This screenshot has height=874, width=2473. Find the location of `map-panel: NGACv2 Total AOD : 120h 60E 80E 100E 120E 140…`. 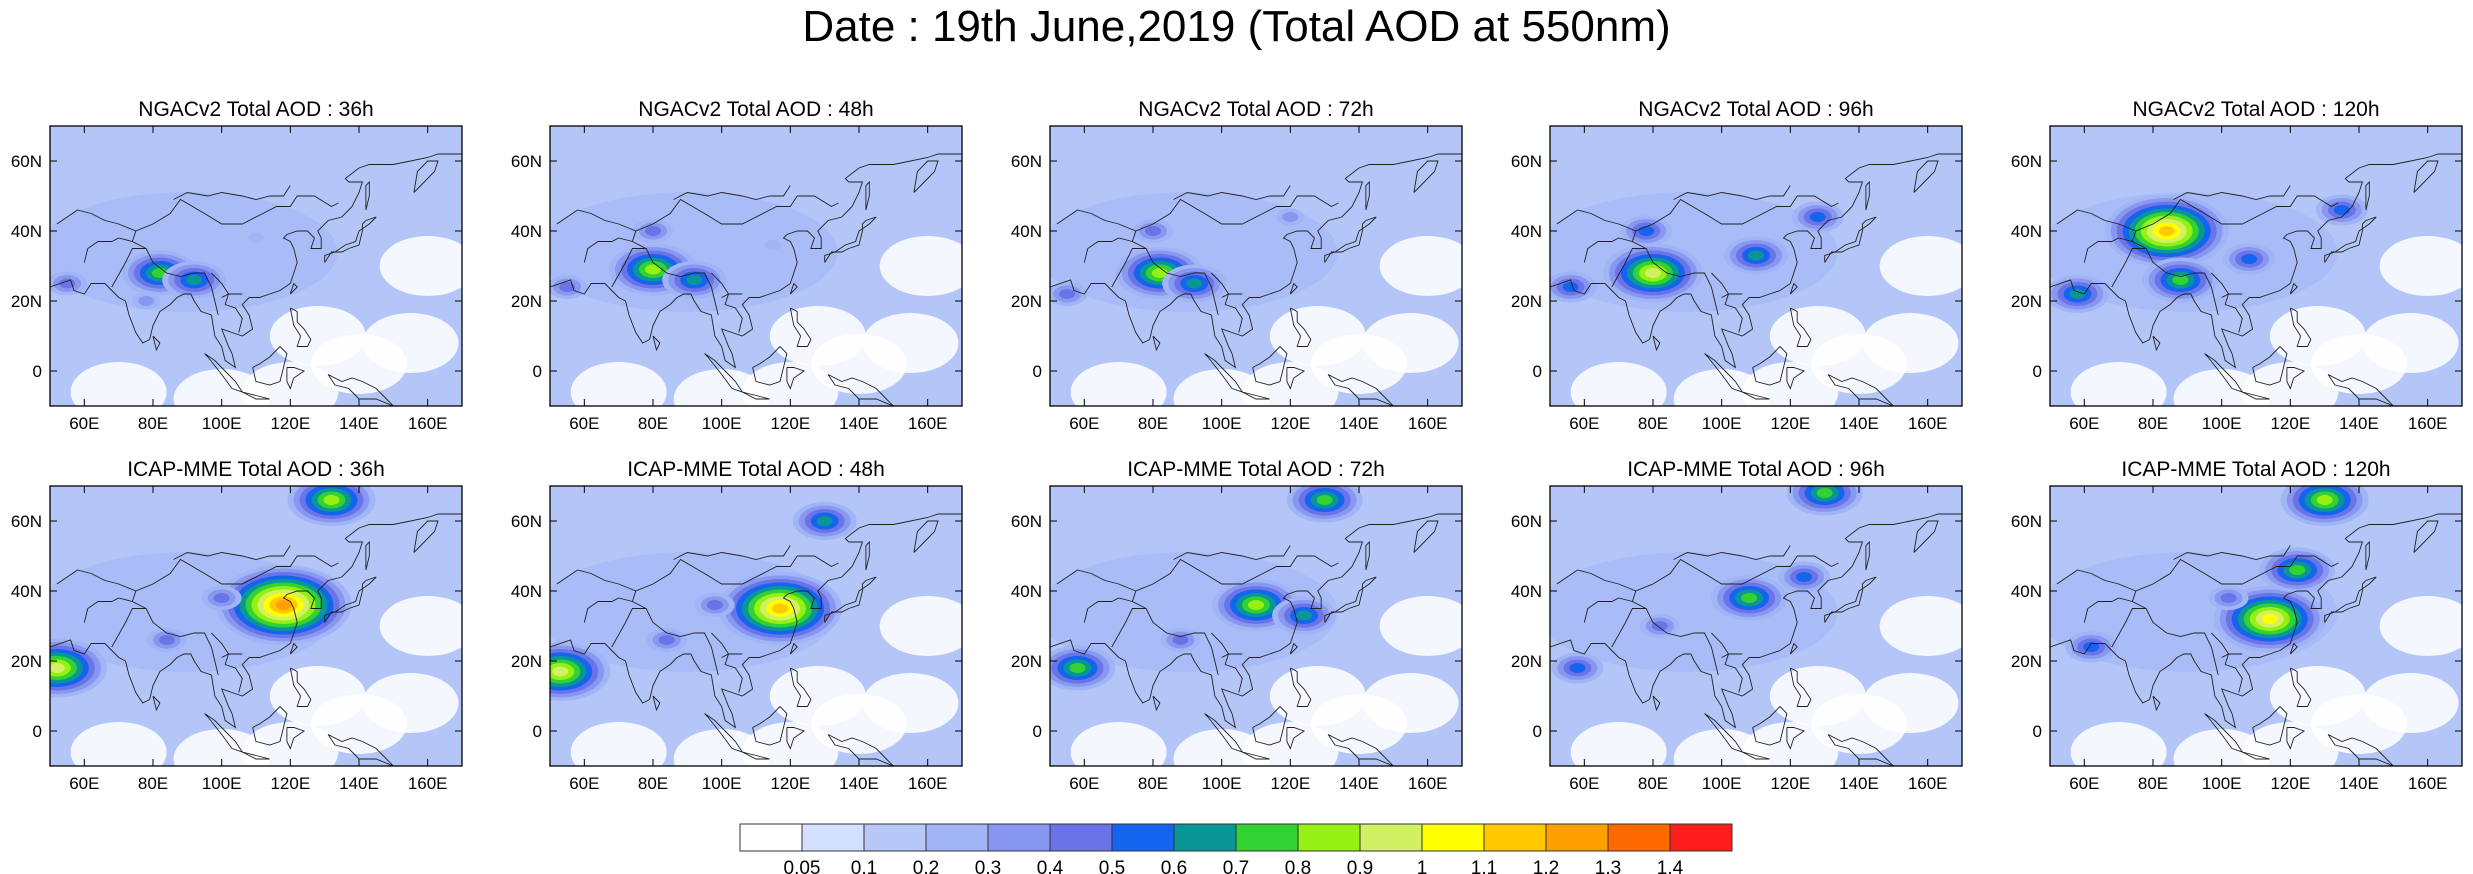

map-panel: NGACv2 Total AOD : 120h 60E 80E 100E 120E 140… is located at coordinates (2237, 265).